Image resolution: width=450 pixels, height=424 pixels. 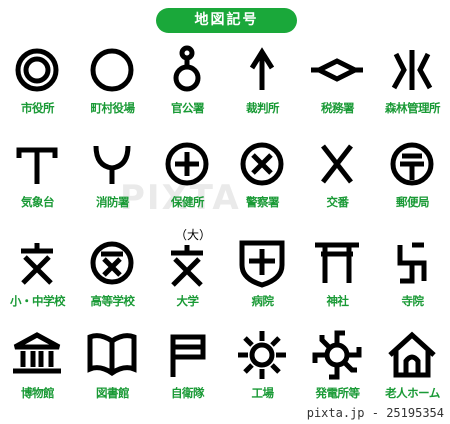 What do you see at coordinates (38, 301) in the screenshot?
I see `symbol-label: 小・中学校` at bounding box center [38, 301].